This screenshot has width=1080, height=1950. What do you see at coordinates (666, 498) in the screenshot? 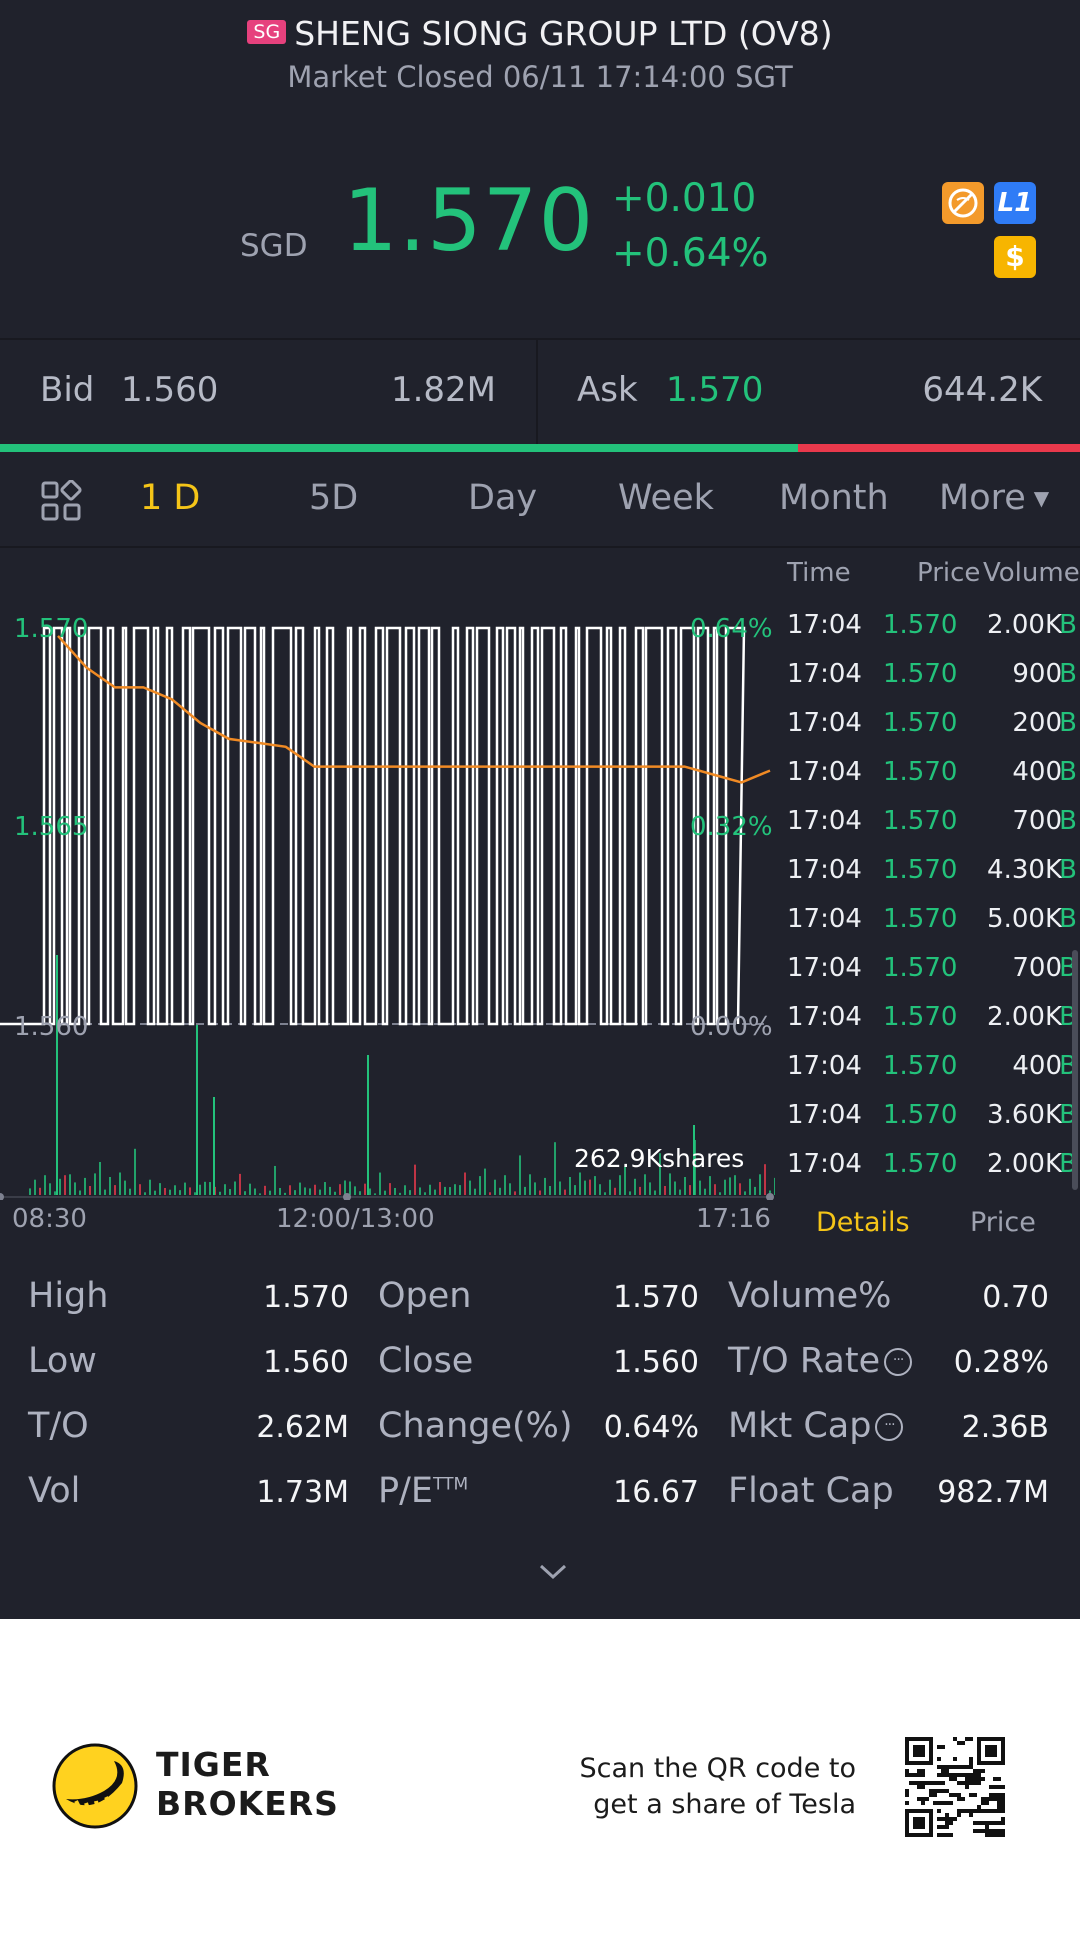
I see `tab-week: Week` at bounding box center [666, 498].